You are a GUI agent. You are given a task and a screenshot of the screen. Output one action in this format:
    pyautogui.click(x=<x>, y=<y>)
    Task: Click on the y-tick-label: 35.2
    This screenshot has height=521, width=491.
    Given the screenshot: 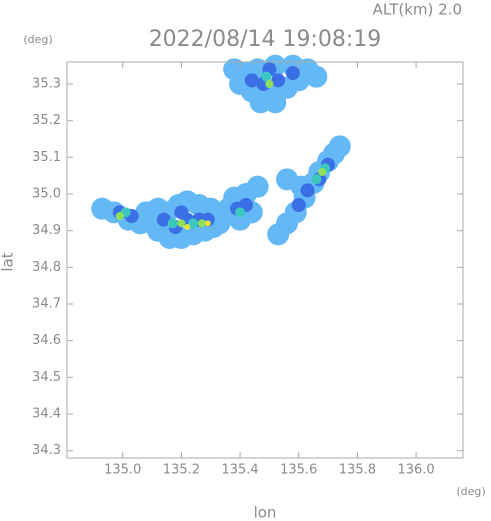 What is the action you would take?
    pyautogui.click(x=46, y=120)
    